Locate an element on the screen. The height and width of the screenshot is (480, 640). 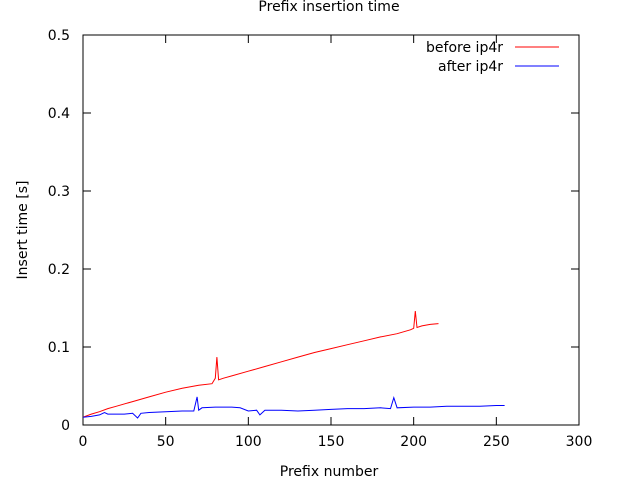
x-tick-label: 300 is located at coordinates (579, 442).